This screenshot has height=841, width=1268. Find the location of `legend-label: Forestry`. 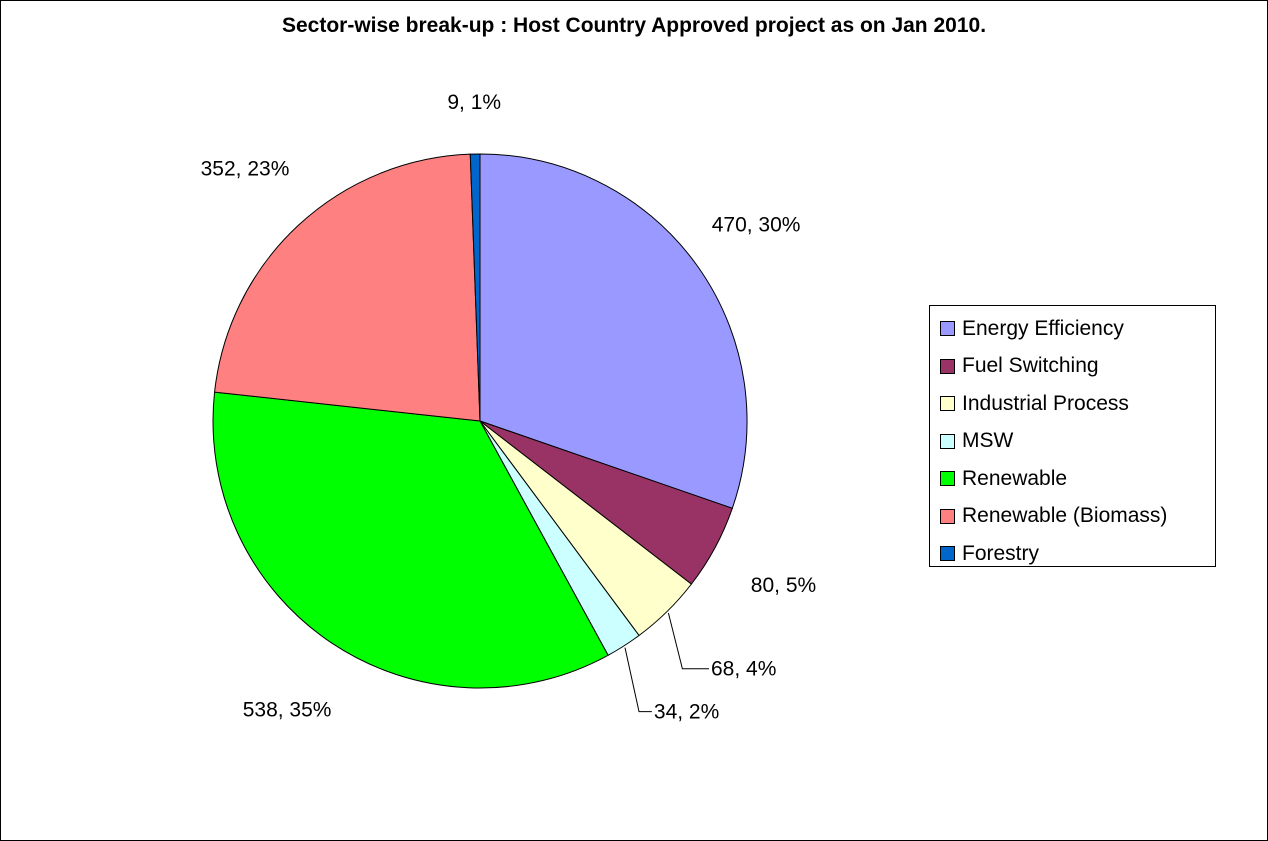

legend-label: Forestry is located at coordinates (1001, 553).